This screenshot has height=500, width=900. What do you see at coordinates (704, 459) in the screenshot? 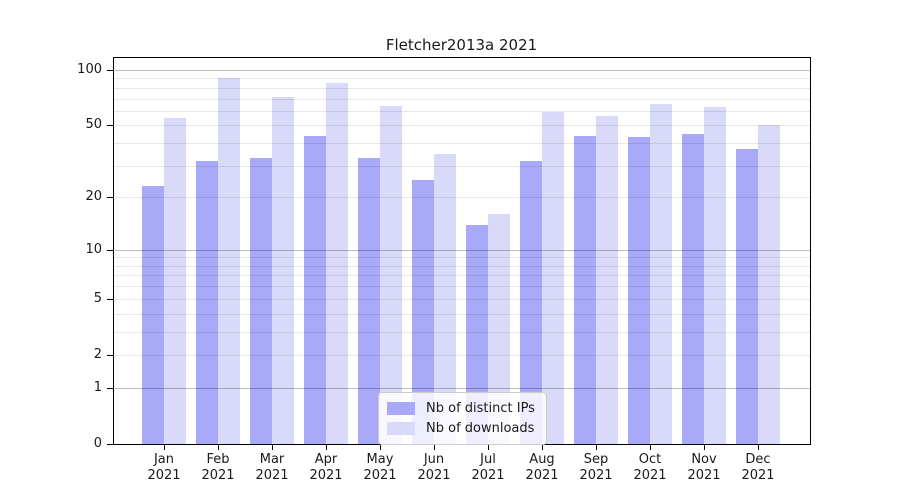
I see `x-tick-month: Nov` at bounding box center [704, 459].